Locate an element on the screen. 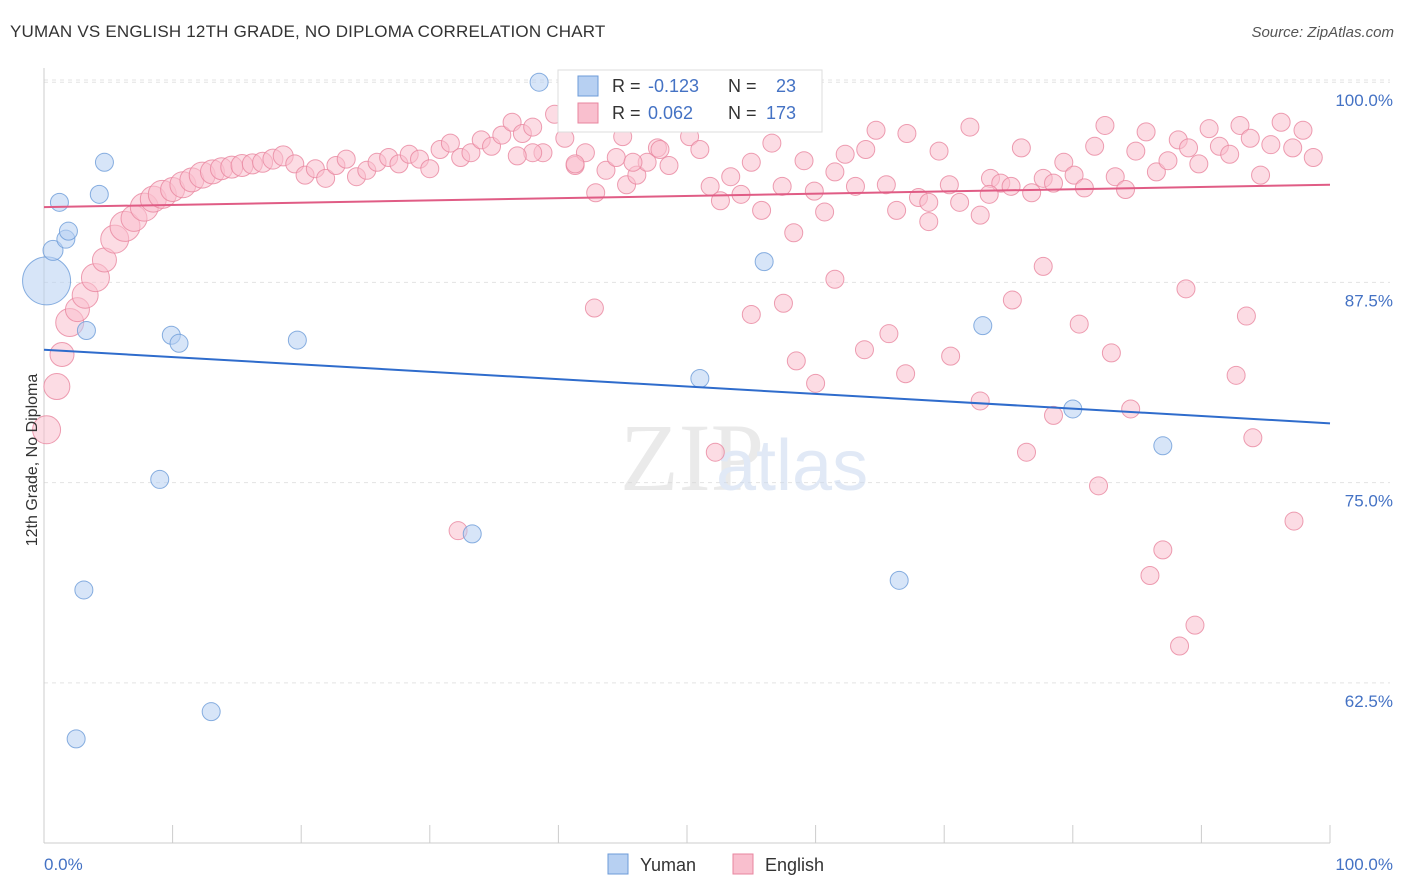 The image size is (1406, 892). stats-r-value: -0.123 is located at coordinates (673, 86).